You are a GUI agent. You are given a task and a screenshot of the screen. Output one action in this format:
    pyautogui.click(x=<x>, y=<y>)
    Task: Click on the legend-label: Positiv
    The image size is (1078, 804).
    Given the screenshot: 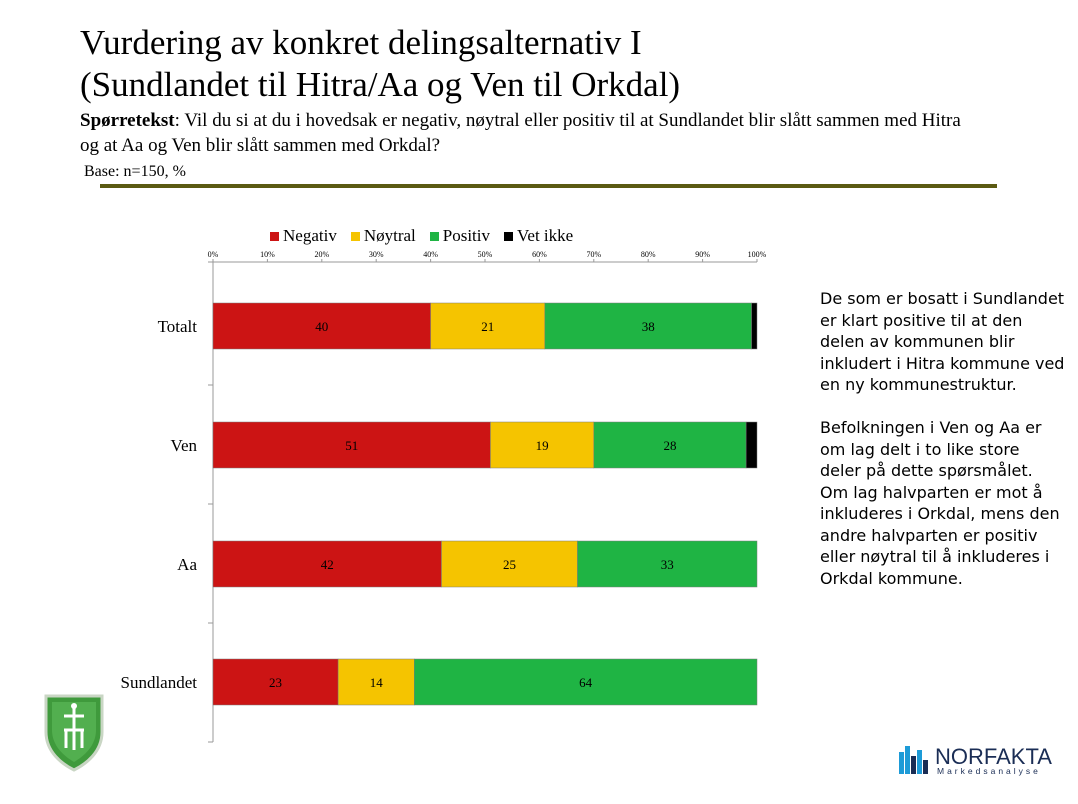 What is the action you would take?
    pyautogui.click(x=466, y=235)
    